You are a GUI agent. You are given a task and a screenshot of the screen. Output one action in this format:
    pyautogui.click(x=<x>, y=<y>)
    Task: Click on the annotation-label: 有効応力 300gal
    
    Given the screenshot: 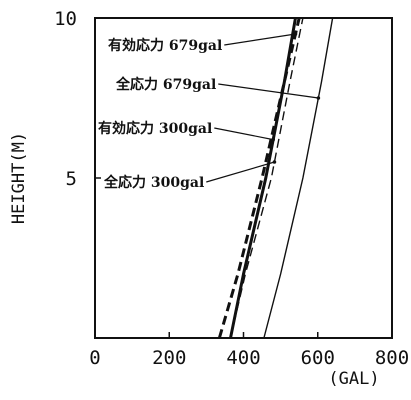 What is the action you would take?
    pyautogui.click(x=155, y=128)
    